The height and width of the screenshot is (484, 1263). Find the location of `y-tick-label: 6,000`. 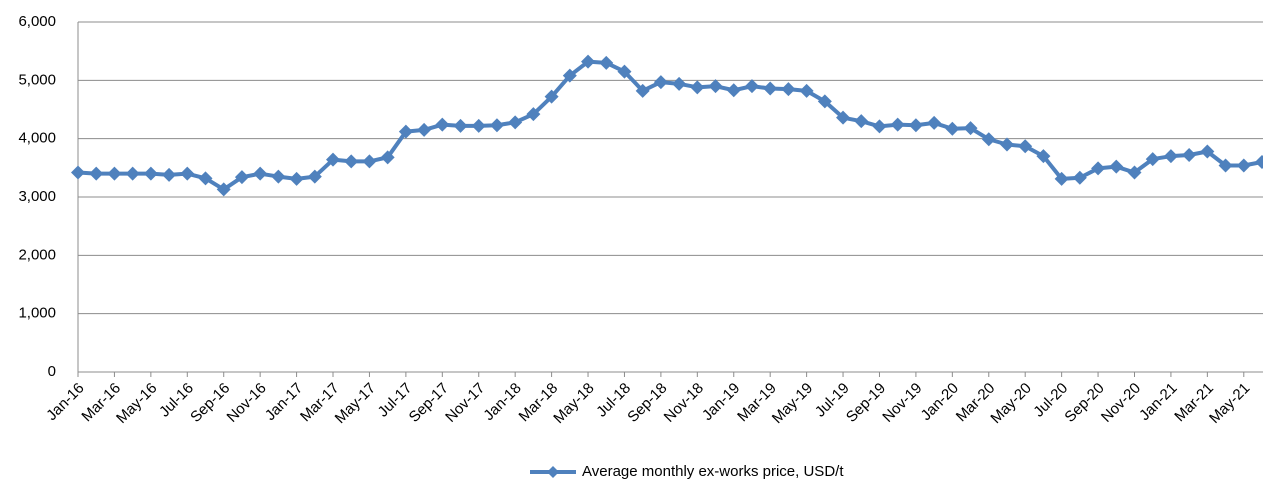

y-tick-label: 6,000 is located at coordinates (37, 21).